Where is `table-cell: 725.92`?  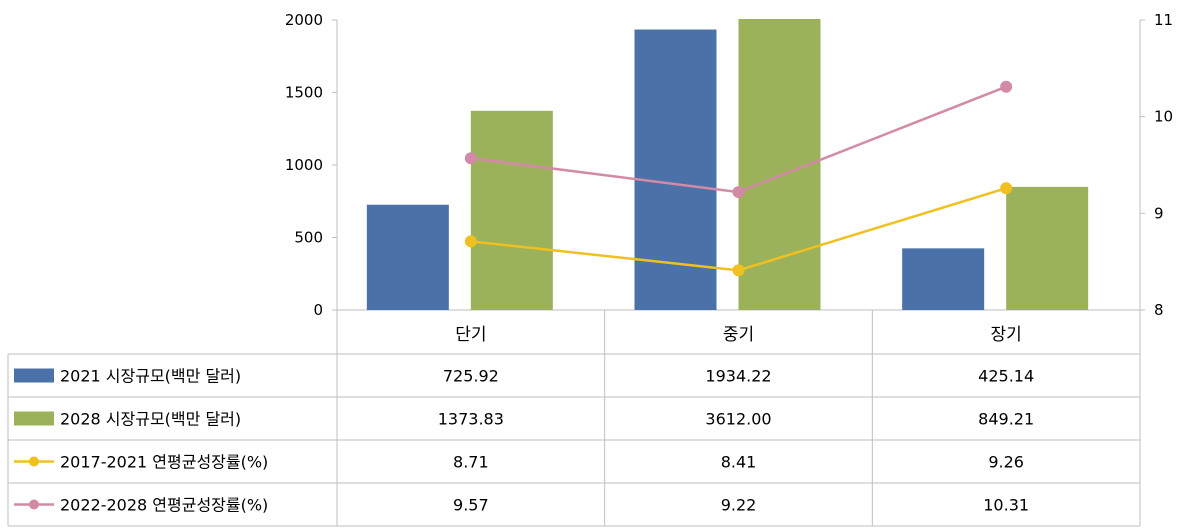
table-cell: 725.92 is located at coordinates (471, 376).